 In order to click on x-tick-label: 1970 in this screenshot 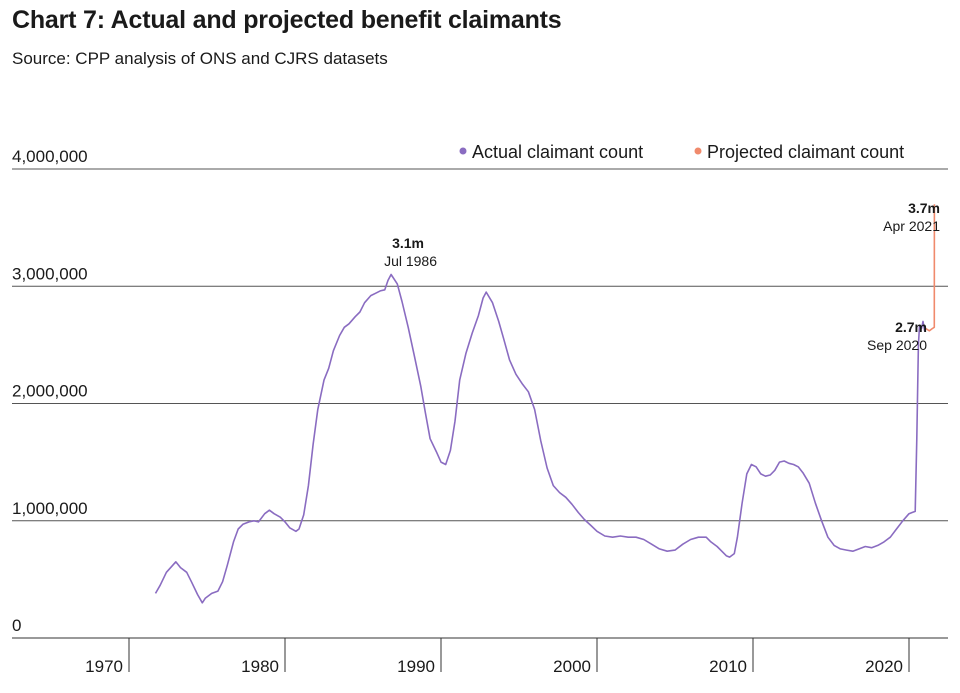, I will do `click(104, 666)`.